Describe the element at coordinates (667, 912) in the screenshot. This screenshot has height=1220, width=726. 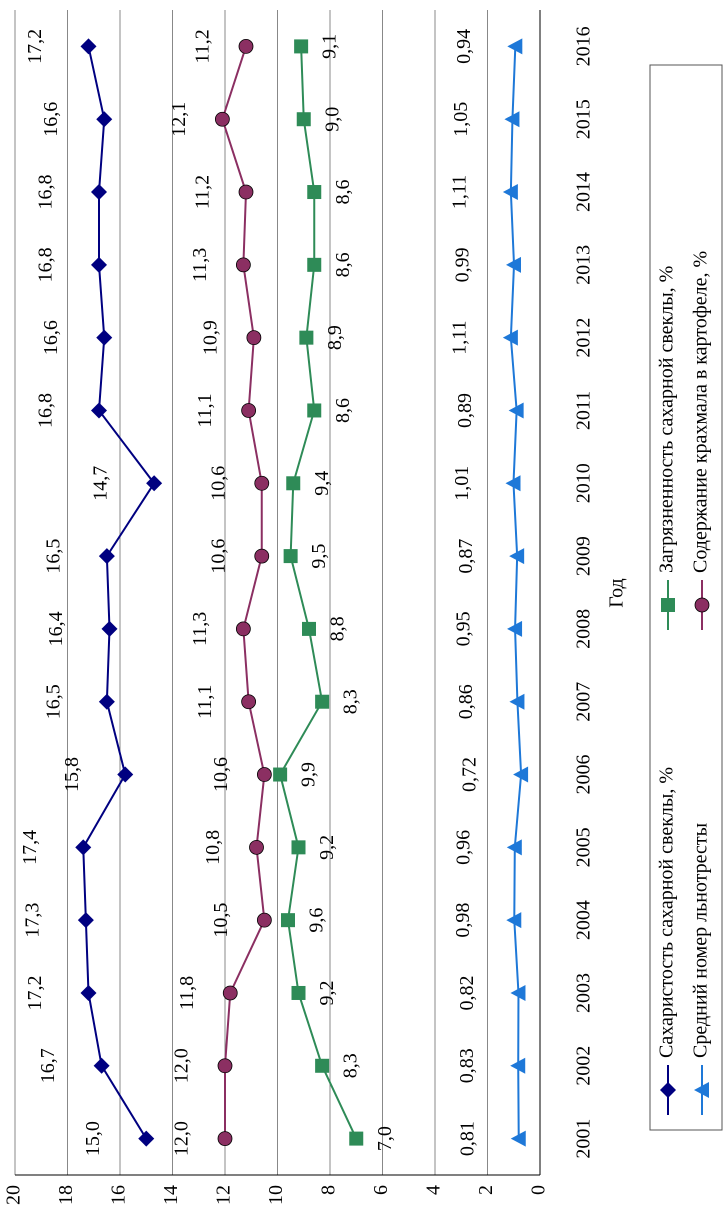
I see `legend-label: Сахаристость сахарной свеклы, %` at that location.